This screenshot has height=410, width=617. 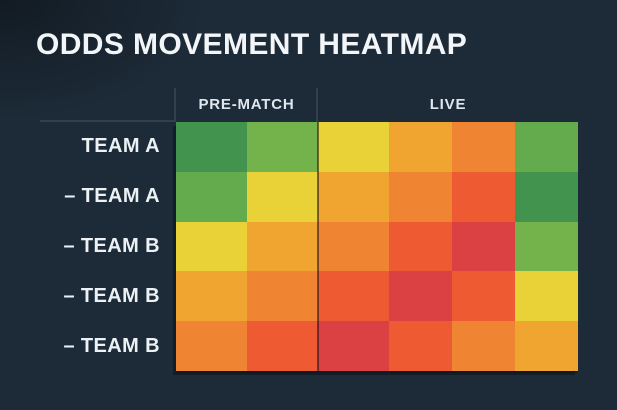 What do you see at coordinates (211, 196) in the screenshot?
I see `heatmap-cell-r2-c1` at bounding box center [211, 196].